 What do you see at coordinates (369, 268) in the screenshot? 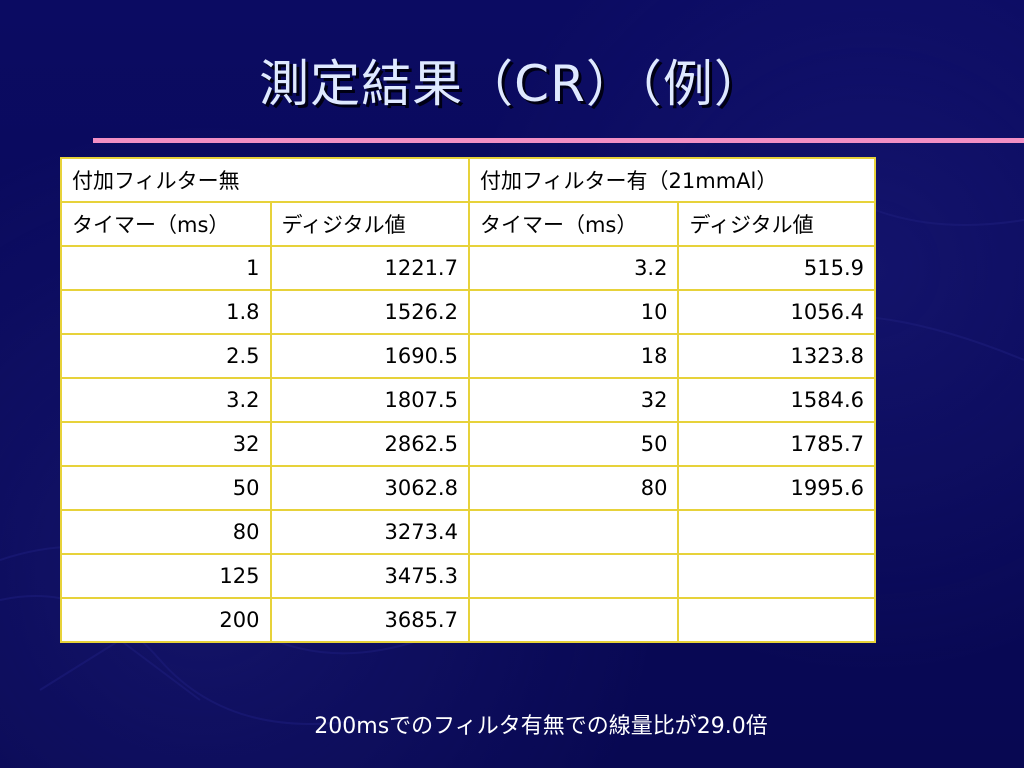
I see `table-cell: 1221.7` at bounding box center [369, 268].